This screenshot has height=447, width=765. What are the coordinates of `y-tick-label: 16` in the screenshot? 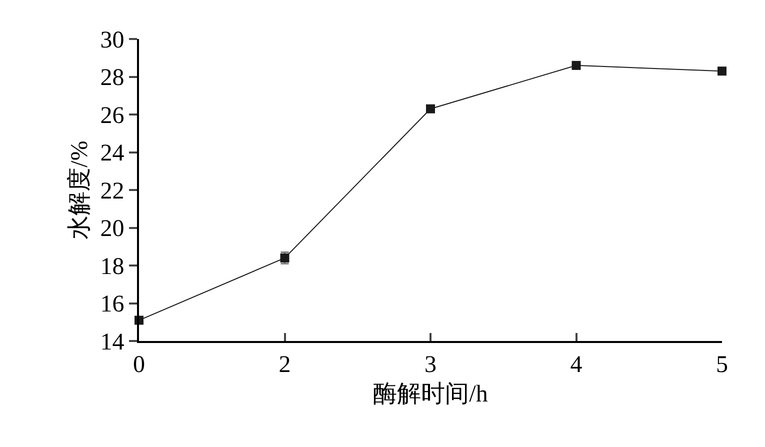 It's located at (112, 305).